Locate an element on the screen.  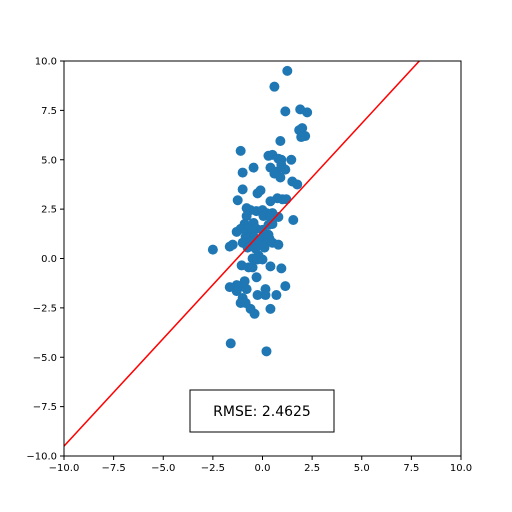
rmse-text: RMSE: 2.4625 is located at coordinates (262, 412).